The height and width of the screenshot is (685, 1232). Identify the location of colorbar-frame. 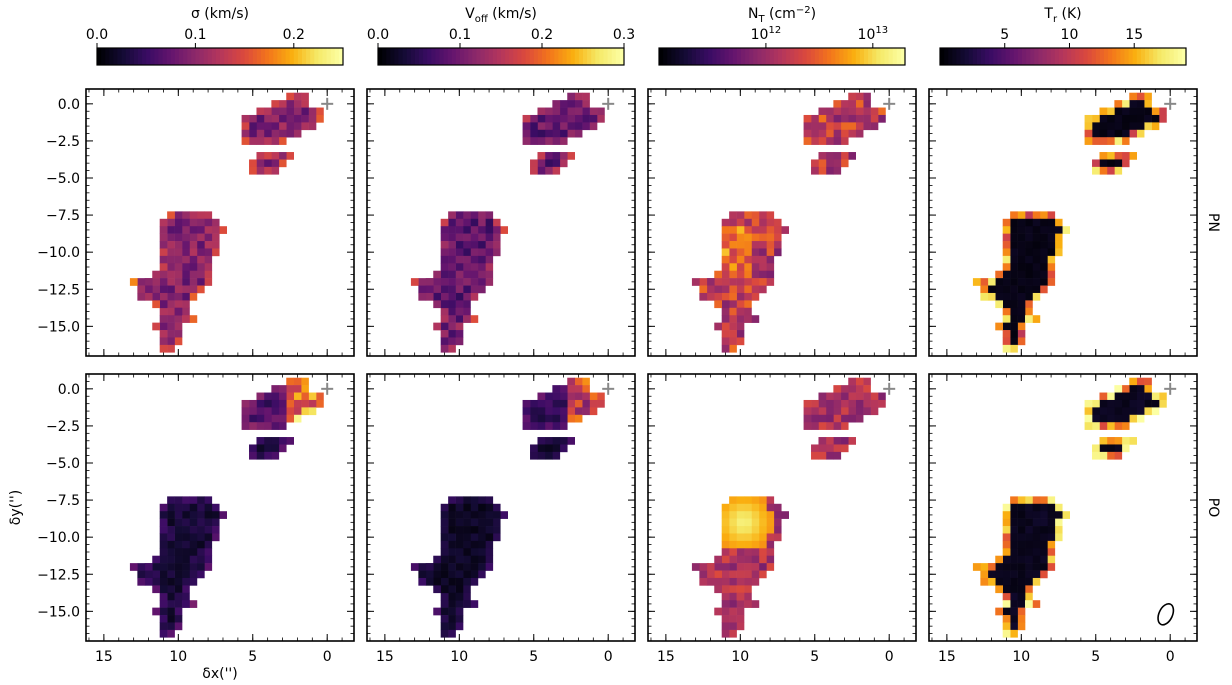
(501, 56).